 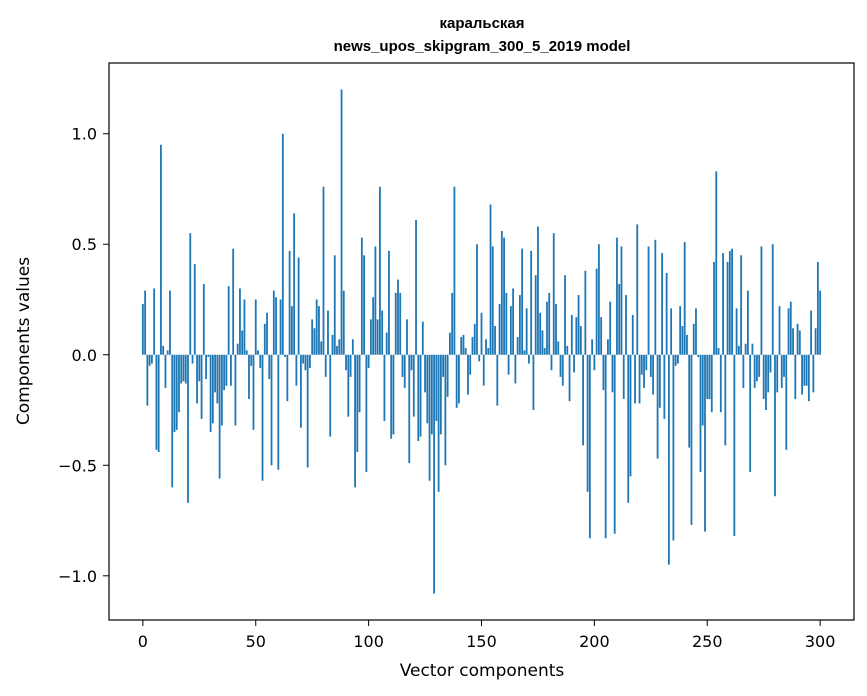 What do you see at coordinates (594, 641) in the screenshot?
I see `x-tick-label-200: 200` at bounding box center [594, 641].